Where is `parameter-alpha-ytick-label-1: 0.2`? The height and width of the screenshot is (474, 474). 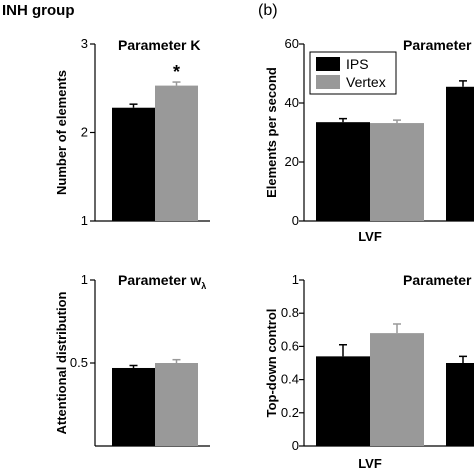 parameter-alpha-ytick-label-1: 0.2 is located at coordinates (290, 412).